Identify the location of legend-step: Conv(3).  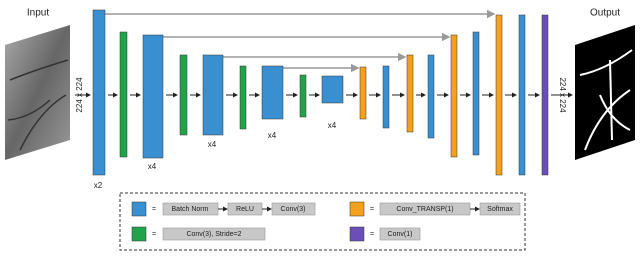
(293, 209).